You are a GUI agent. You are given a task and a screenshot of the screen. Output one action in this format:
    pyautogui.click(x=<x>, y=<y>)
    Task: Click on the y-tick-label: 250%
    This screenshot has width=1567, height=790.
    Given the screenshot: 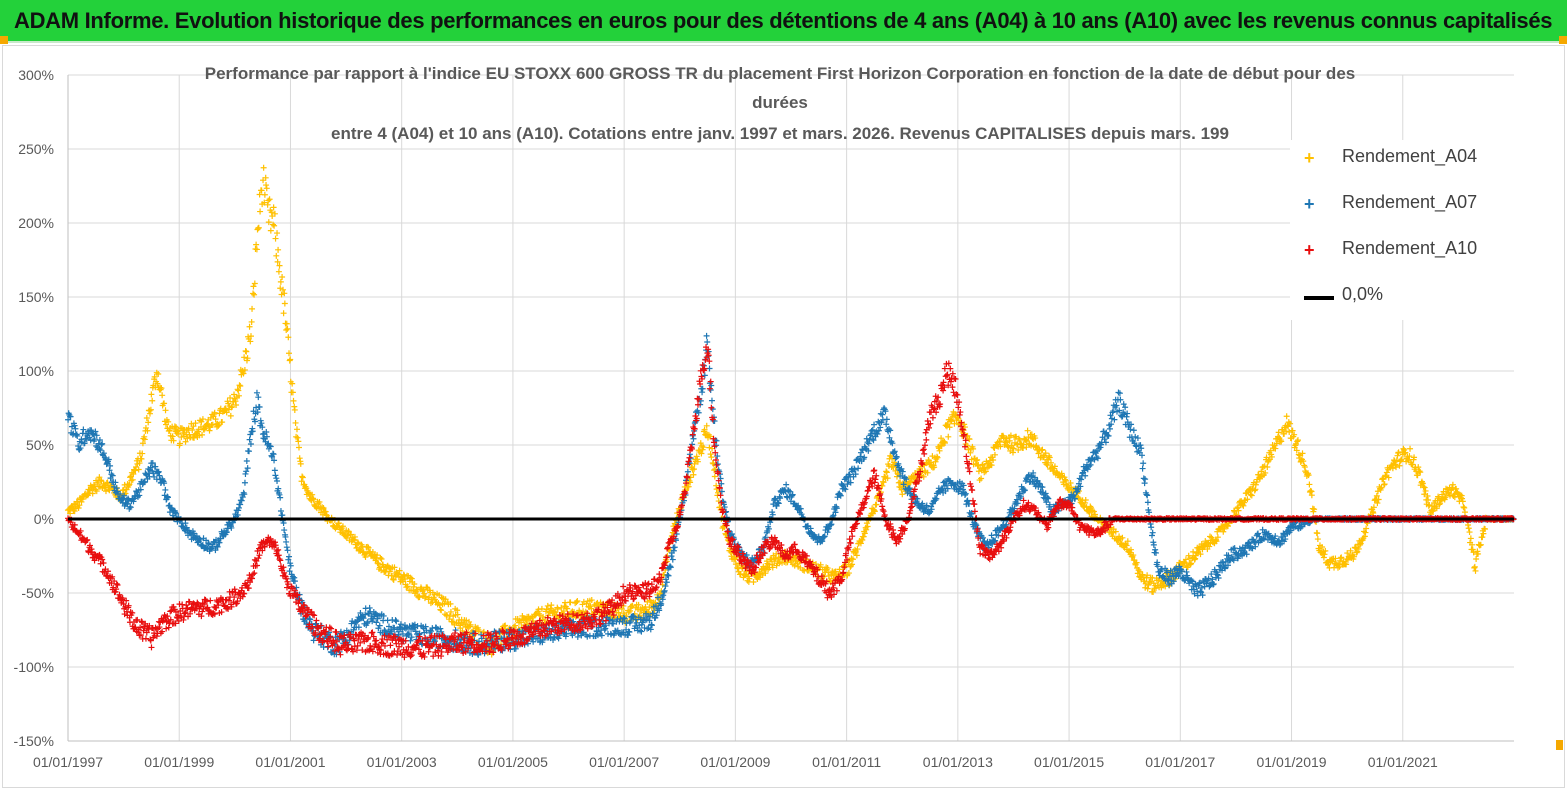 What is the action you would take?
    pyautogui.click(x=36, y=149)
    